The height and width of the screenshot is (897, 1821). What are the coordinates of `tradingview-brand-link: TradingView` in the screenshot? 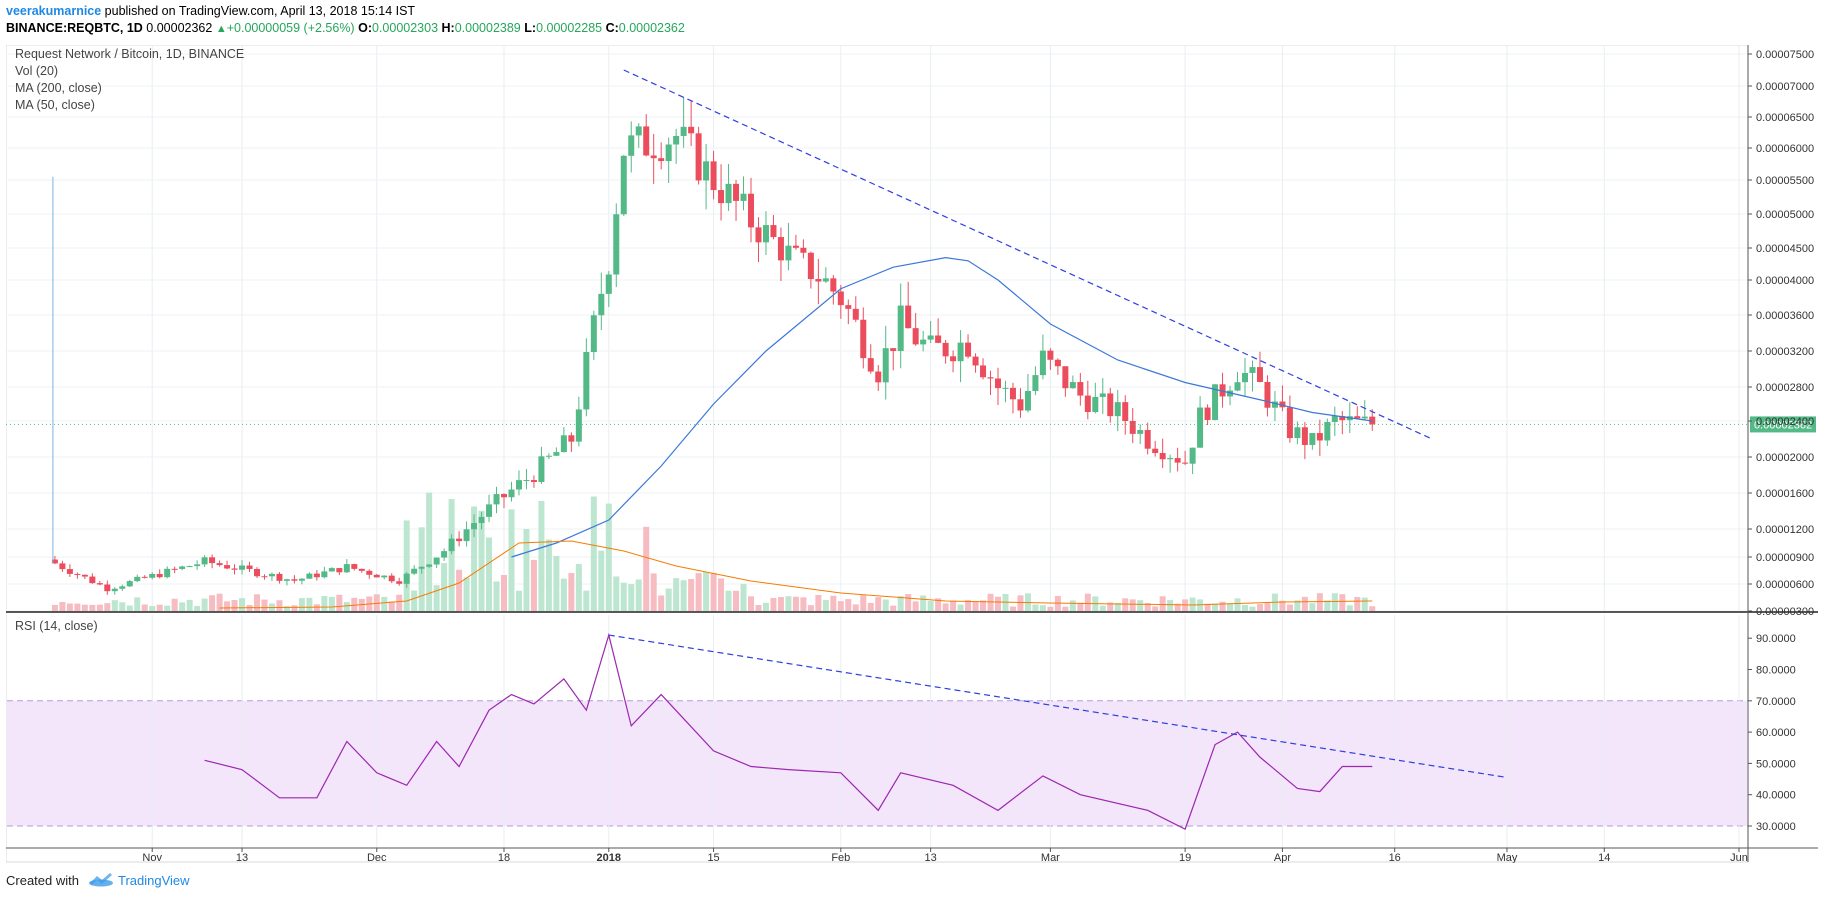 It's located at (154, 880).